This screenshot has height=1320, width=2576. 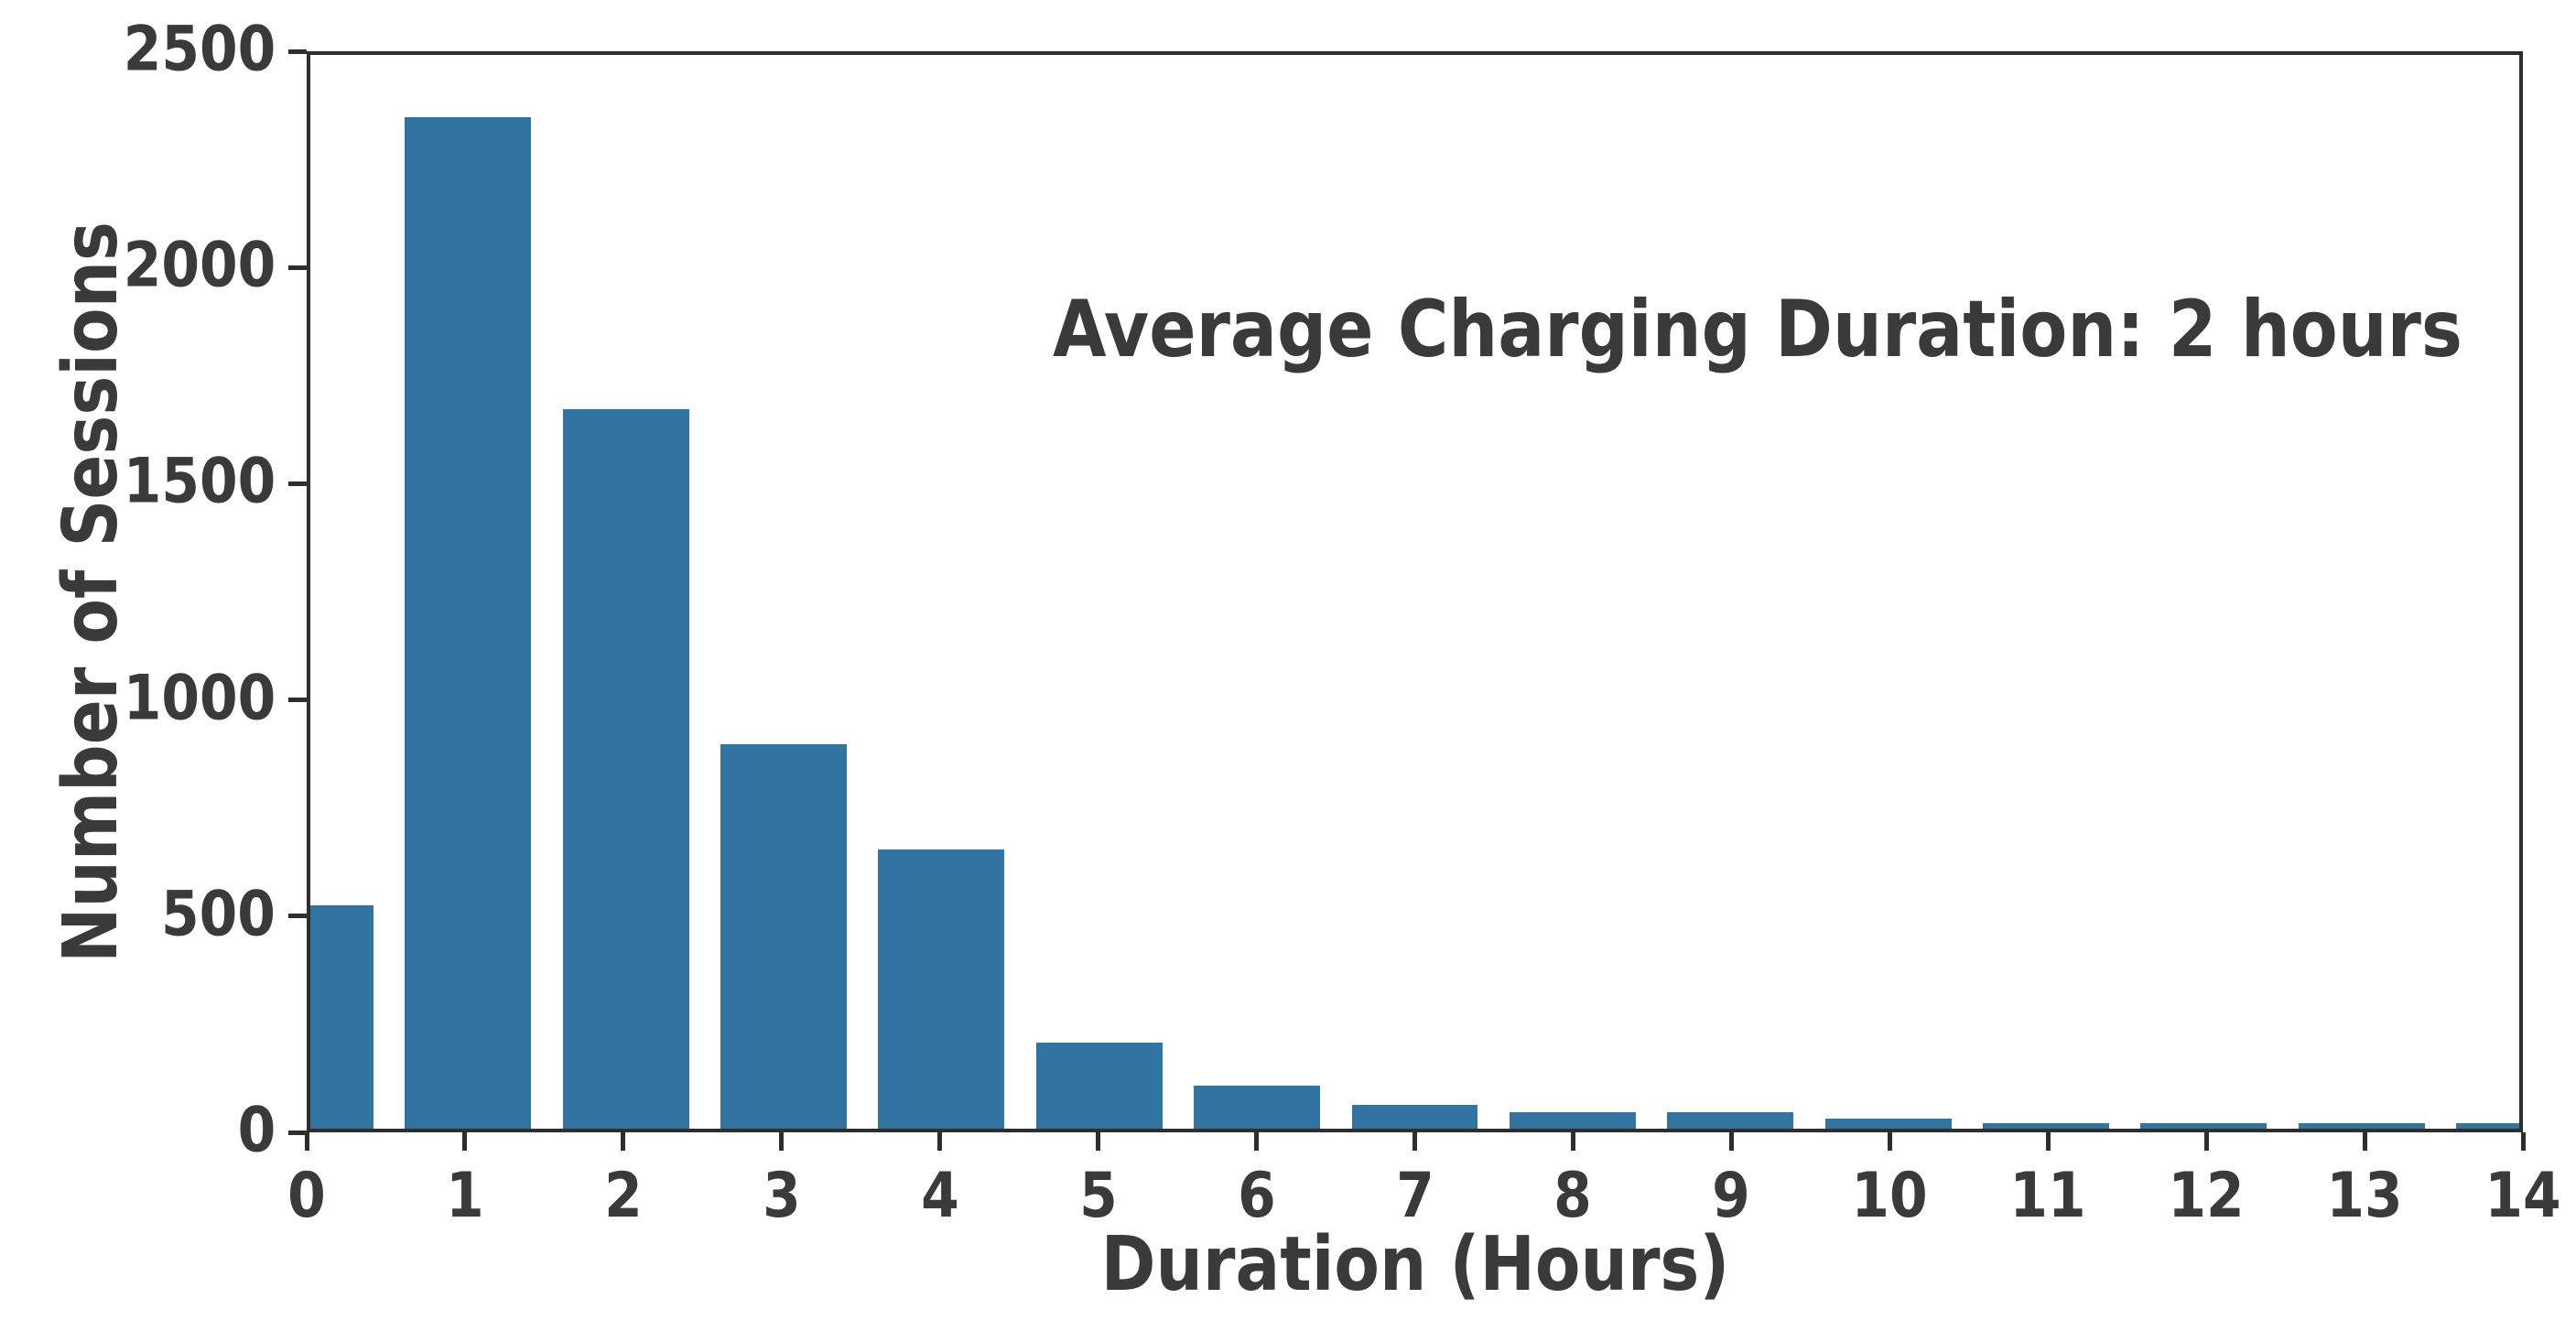 I want to click on y-tick-label-2500: 2500, so click(x=200, y=50).